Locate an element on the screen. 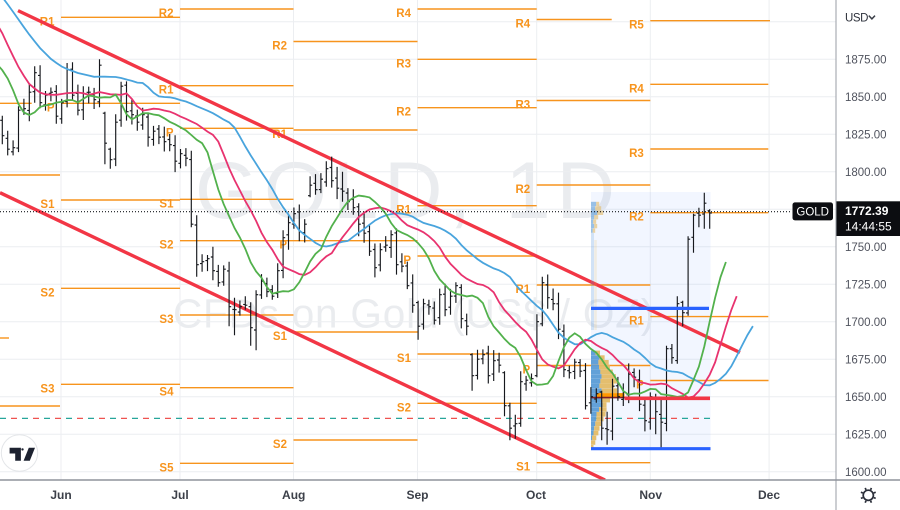  svg-text: 1750.00 is located at coordinates (866, 248).